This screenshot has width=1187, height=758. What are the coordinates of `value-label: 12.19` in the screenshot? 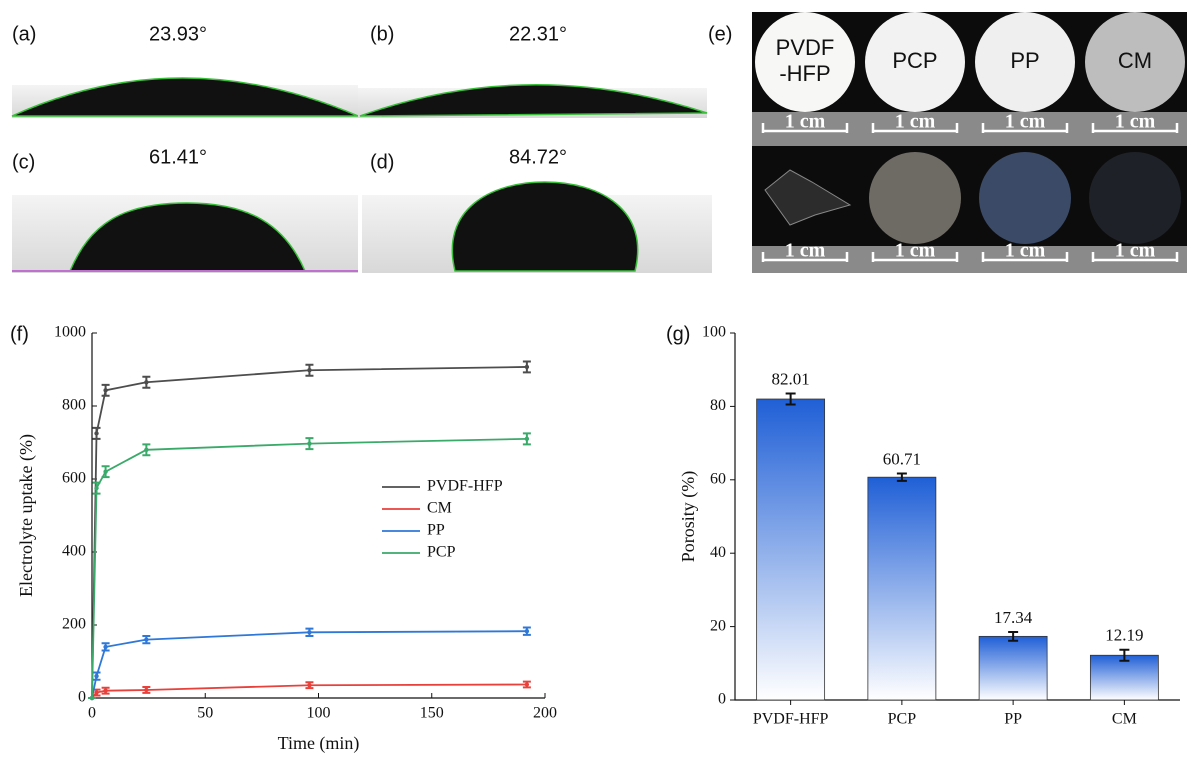 It's located at (1124, 635).